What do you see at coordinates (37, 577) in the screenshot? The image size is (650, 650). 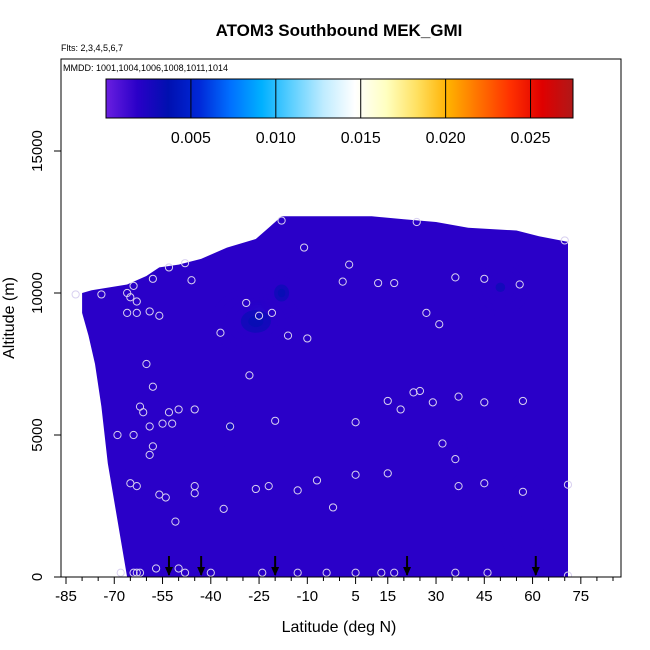 I see `y-tick-label: 0` at bounding box center [37, 577].